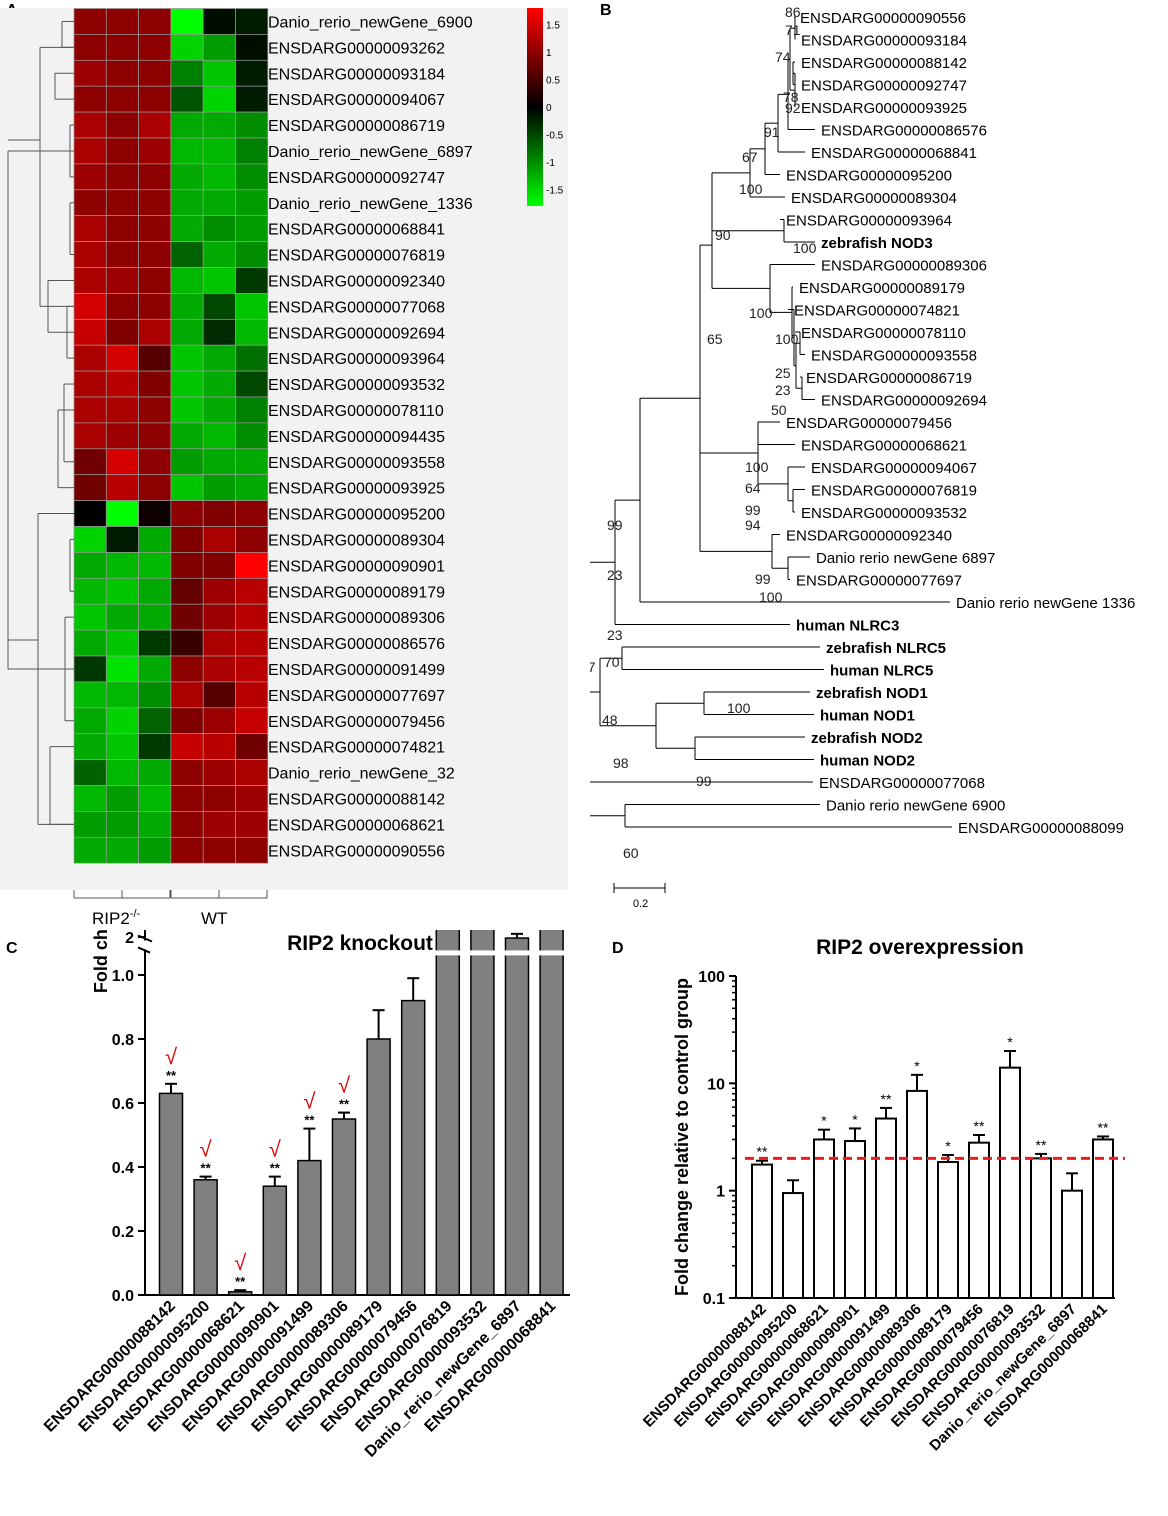 This screenshot has width=1168, height=1516. Describe the element at coordinates (356, 722) in the screenshot. I see `heatmap-row-label: ENSDARG00000079456` at that location.